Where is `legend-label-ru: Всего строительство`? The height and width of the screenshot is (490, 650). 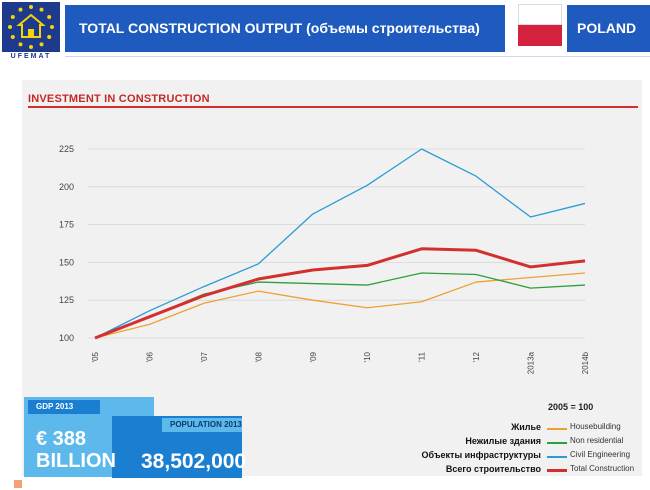 legend-label-ru: Всего строительство is located at coordinates (493, 469).